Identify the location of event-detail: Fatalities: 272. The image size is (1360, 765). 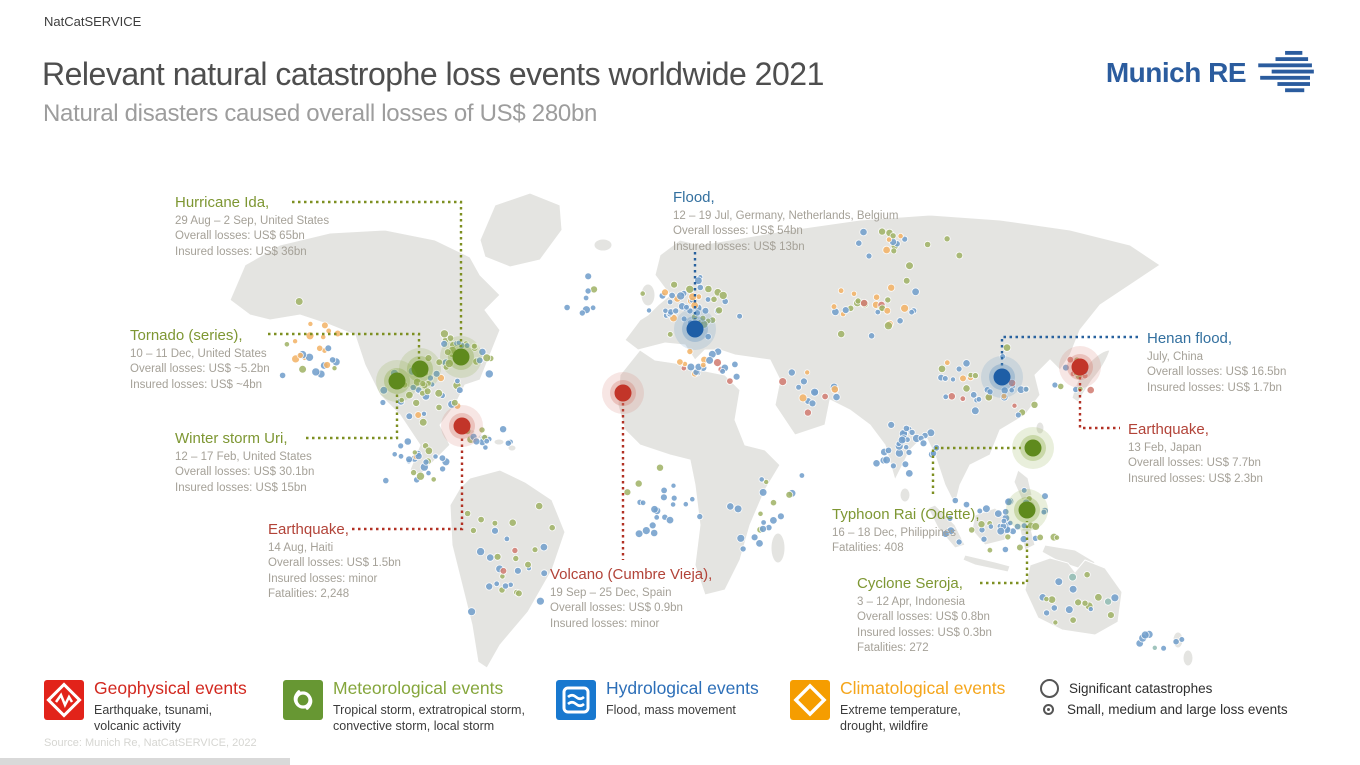
(893, 647).